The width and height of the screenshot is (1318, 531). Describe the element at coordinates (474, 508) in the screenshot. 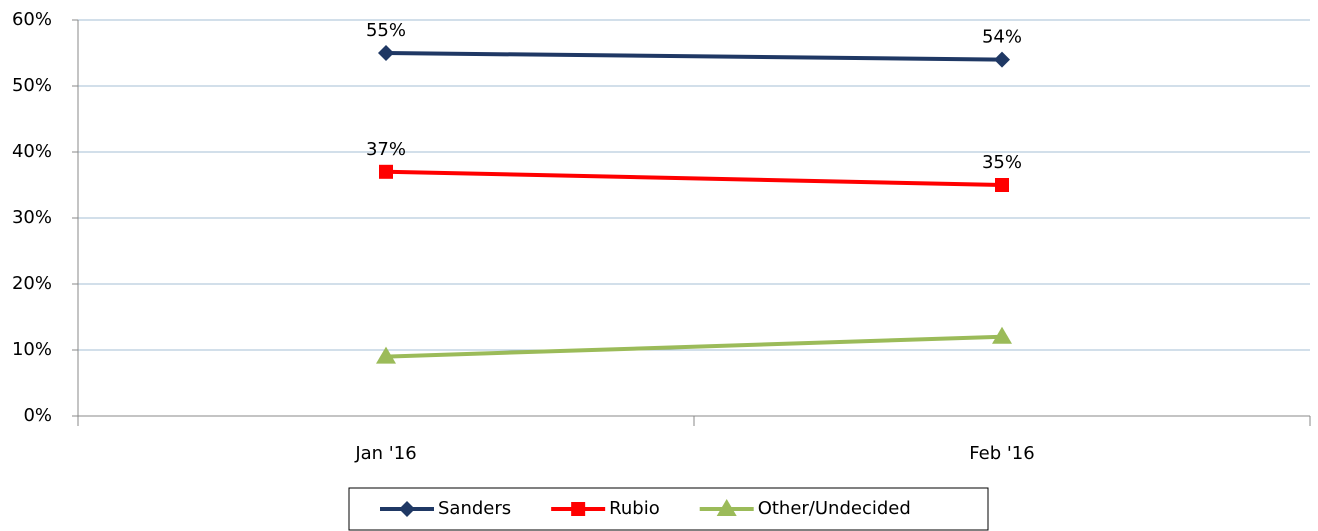

I see `legend-label: Sanders` at that location.